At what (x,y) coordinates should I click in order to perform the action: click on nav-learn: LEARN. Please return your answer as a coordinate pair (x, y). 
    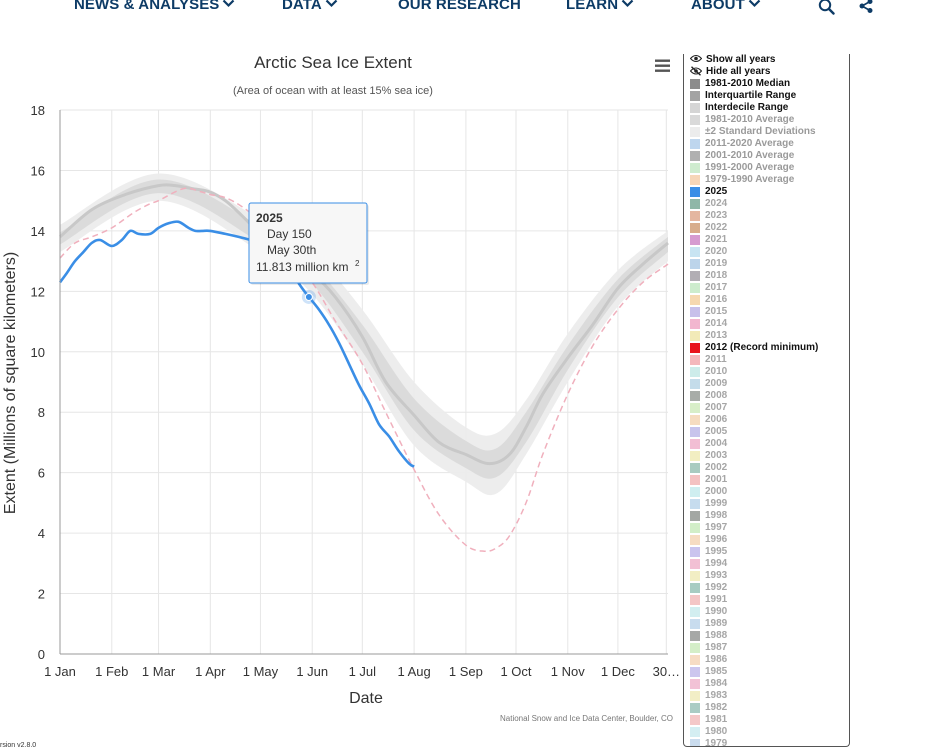
    Looking at the image, I should click on (600, 6).